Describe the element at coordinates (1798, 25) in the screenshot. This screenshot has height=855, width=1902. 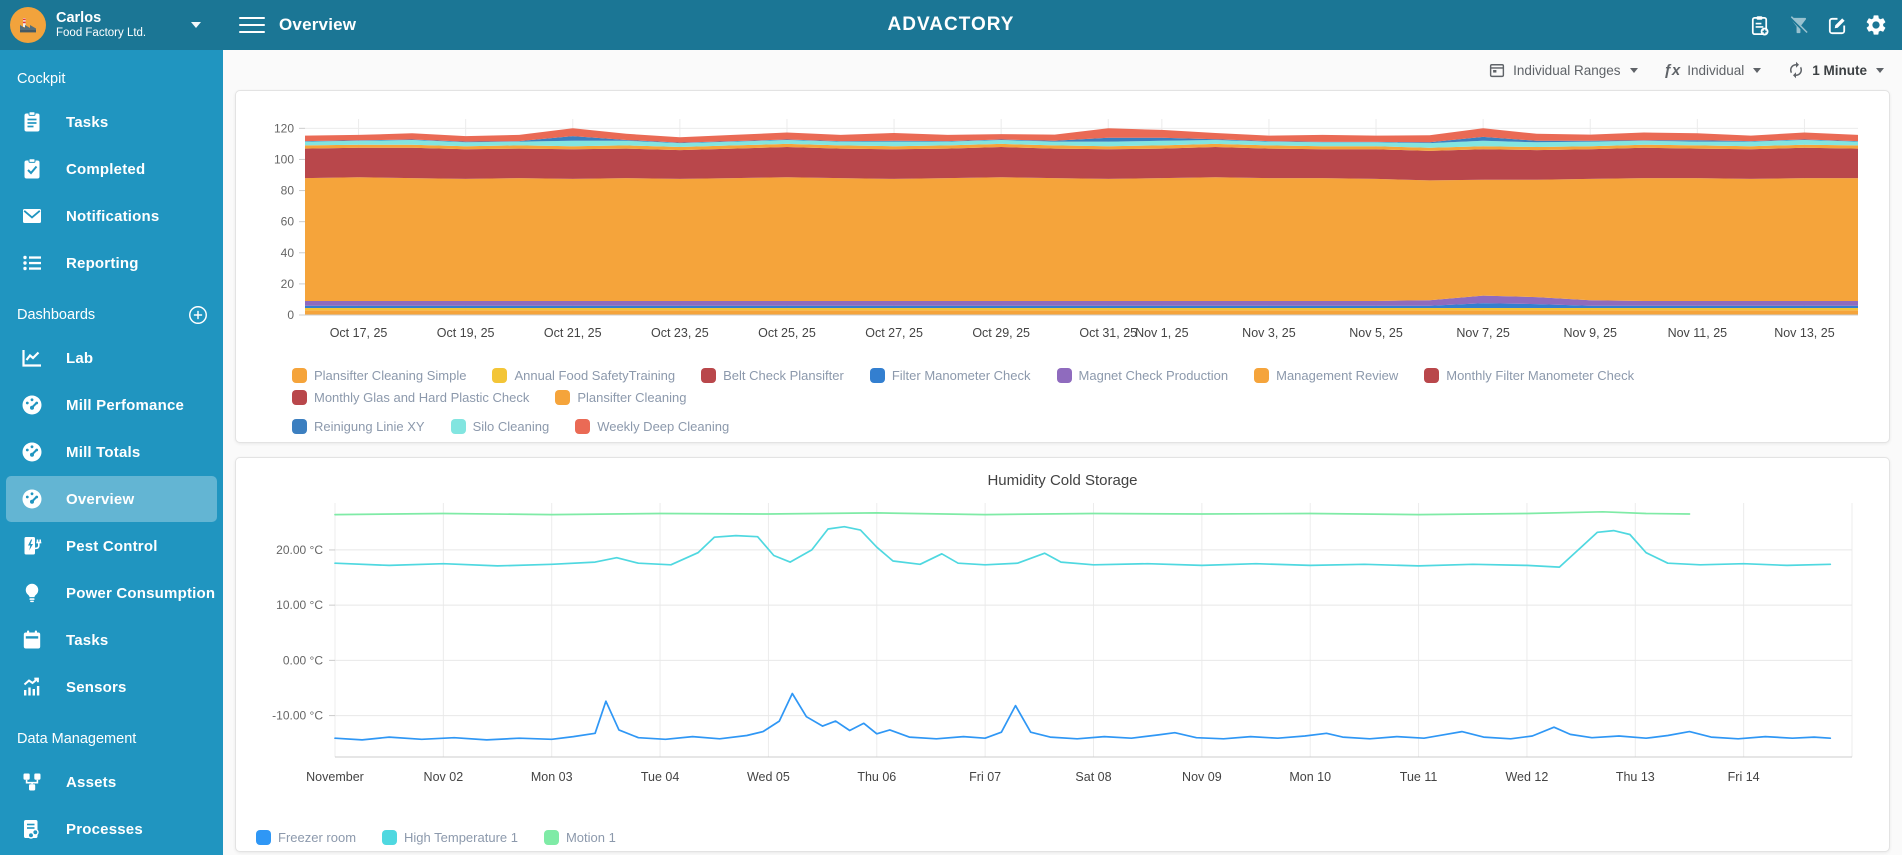
I see `filter-off-icon` at that location.